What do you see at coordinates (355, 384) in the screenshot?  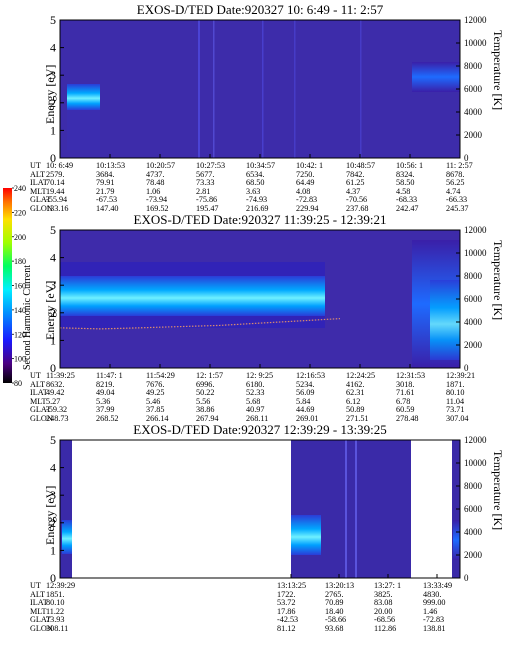 I see `ephemeris-cell: 4162.` at bounding box center [355, 384].